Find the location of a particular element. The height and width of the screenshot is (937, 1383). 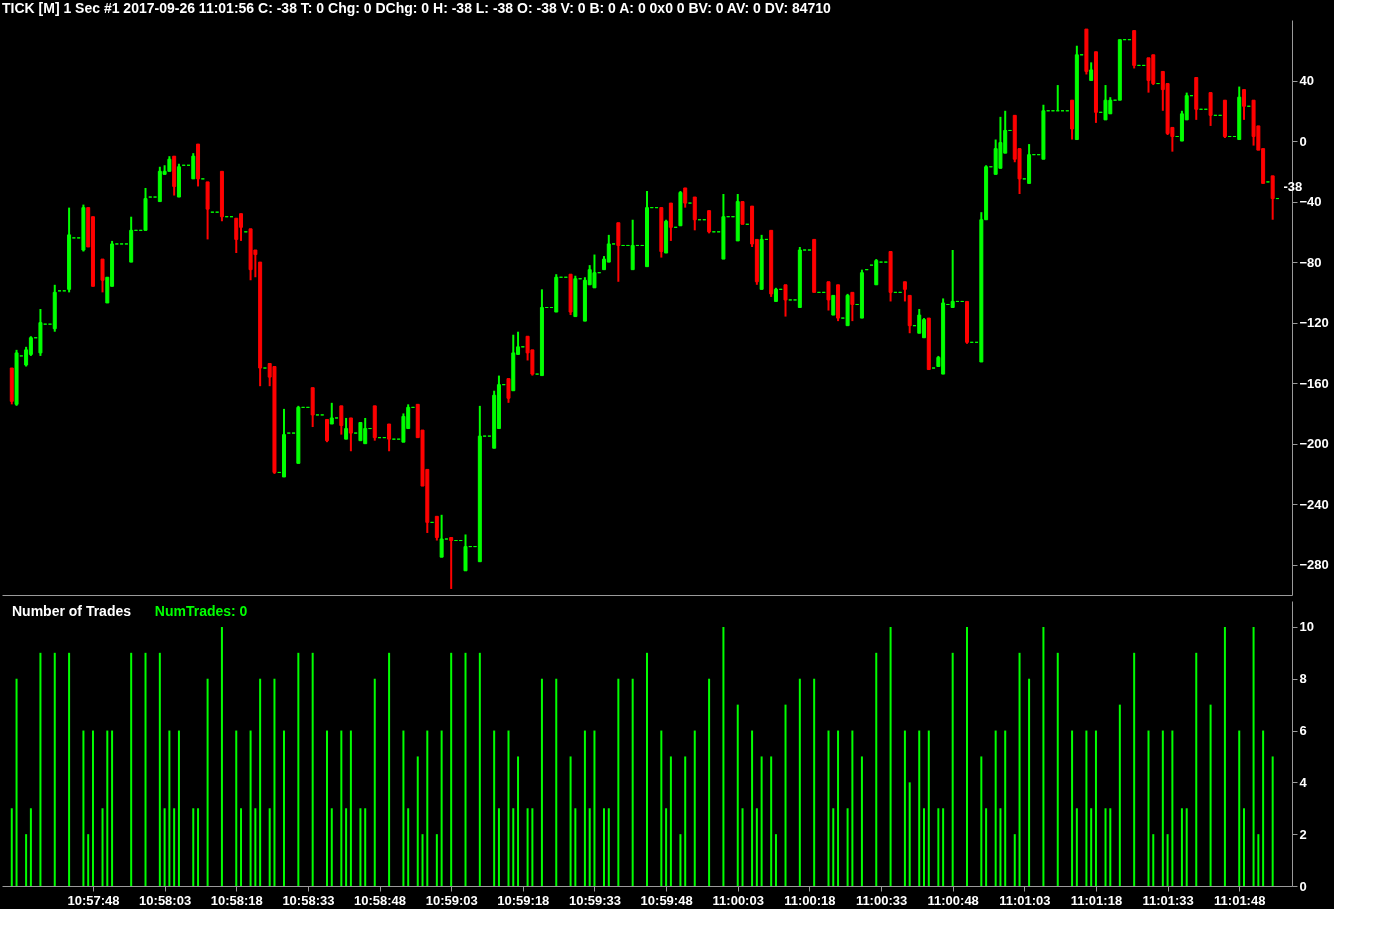

y-tick-label: −160 is located at coordinates (1314, 383).